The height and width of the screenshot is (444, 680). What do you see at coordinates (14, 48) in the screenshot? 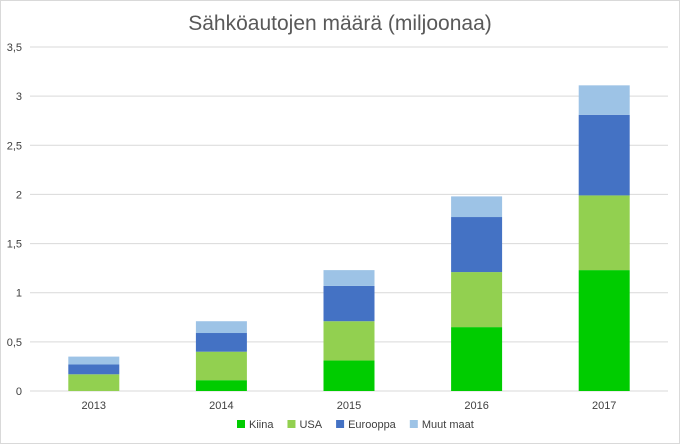
I see `y-tick-label: 3,5` at bounding box center [14, 48].